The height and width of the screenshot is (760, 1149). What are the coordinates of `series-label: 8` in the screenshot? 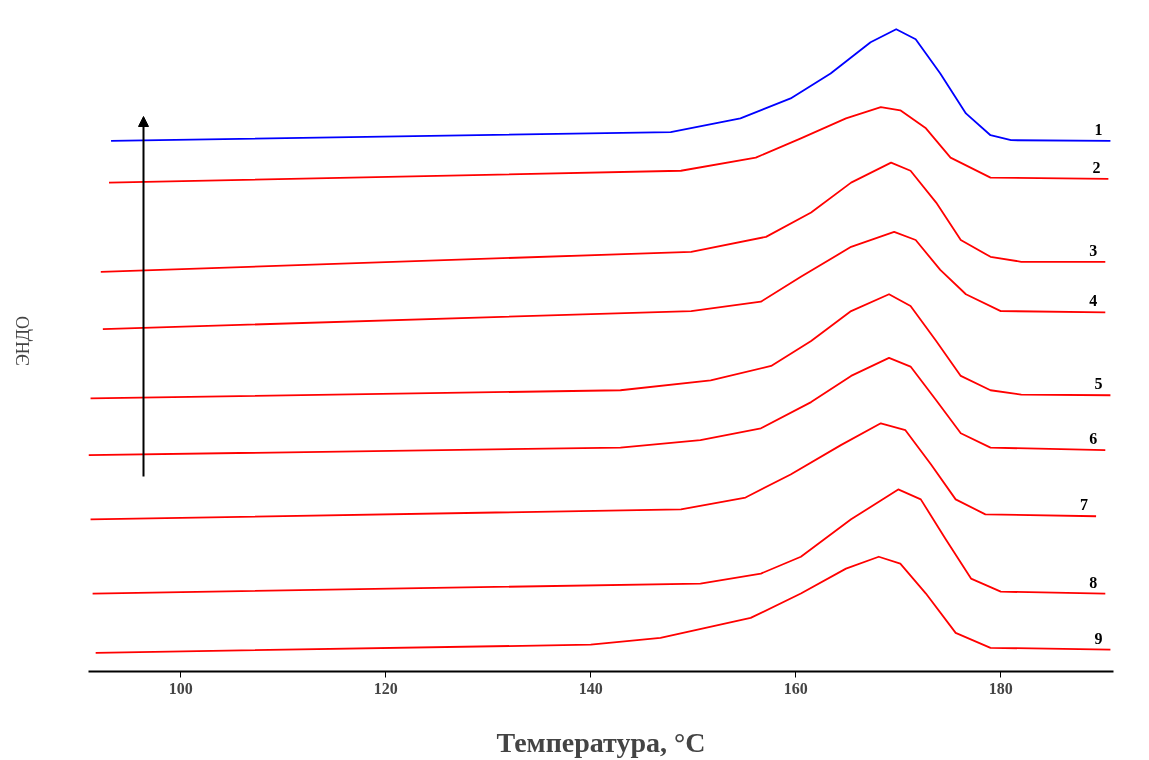 It's located at (1093, 582).